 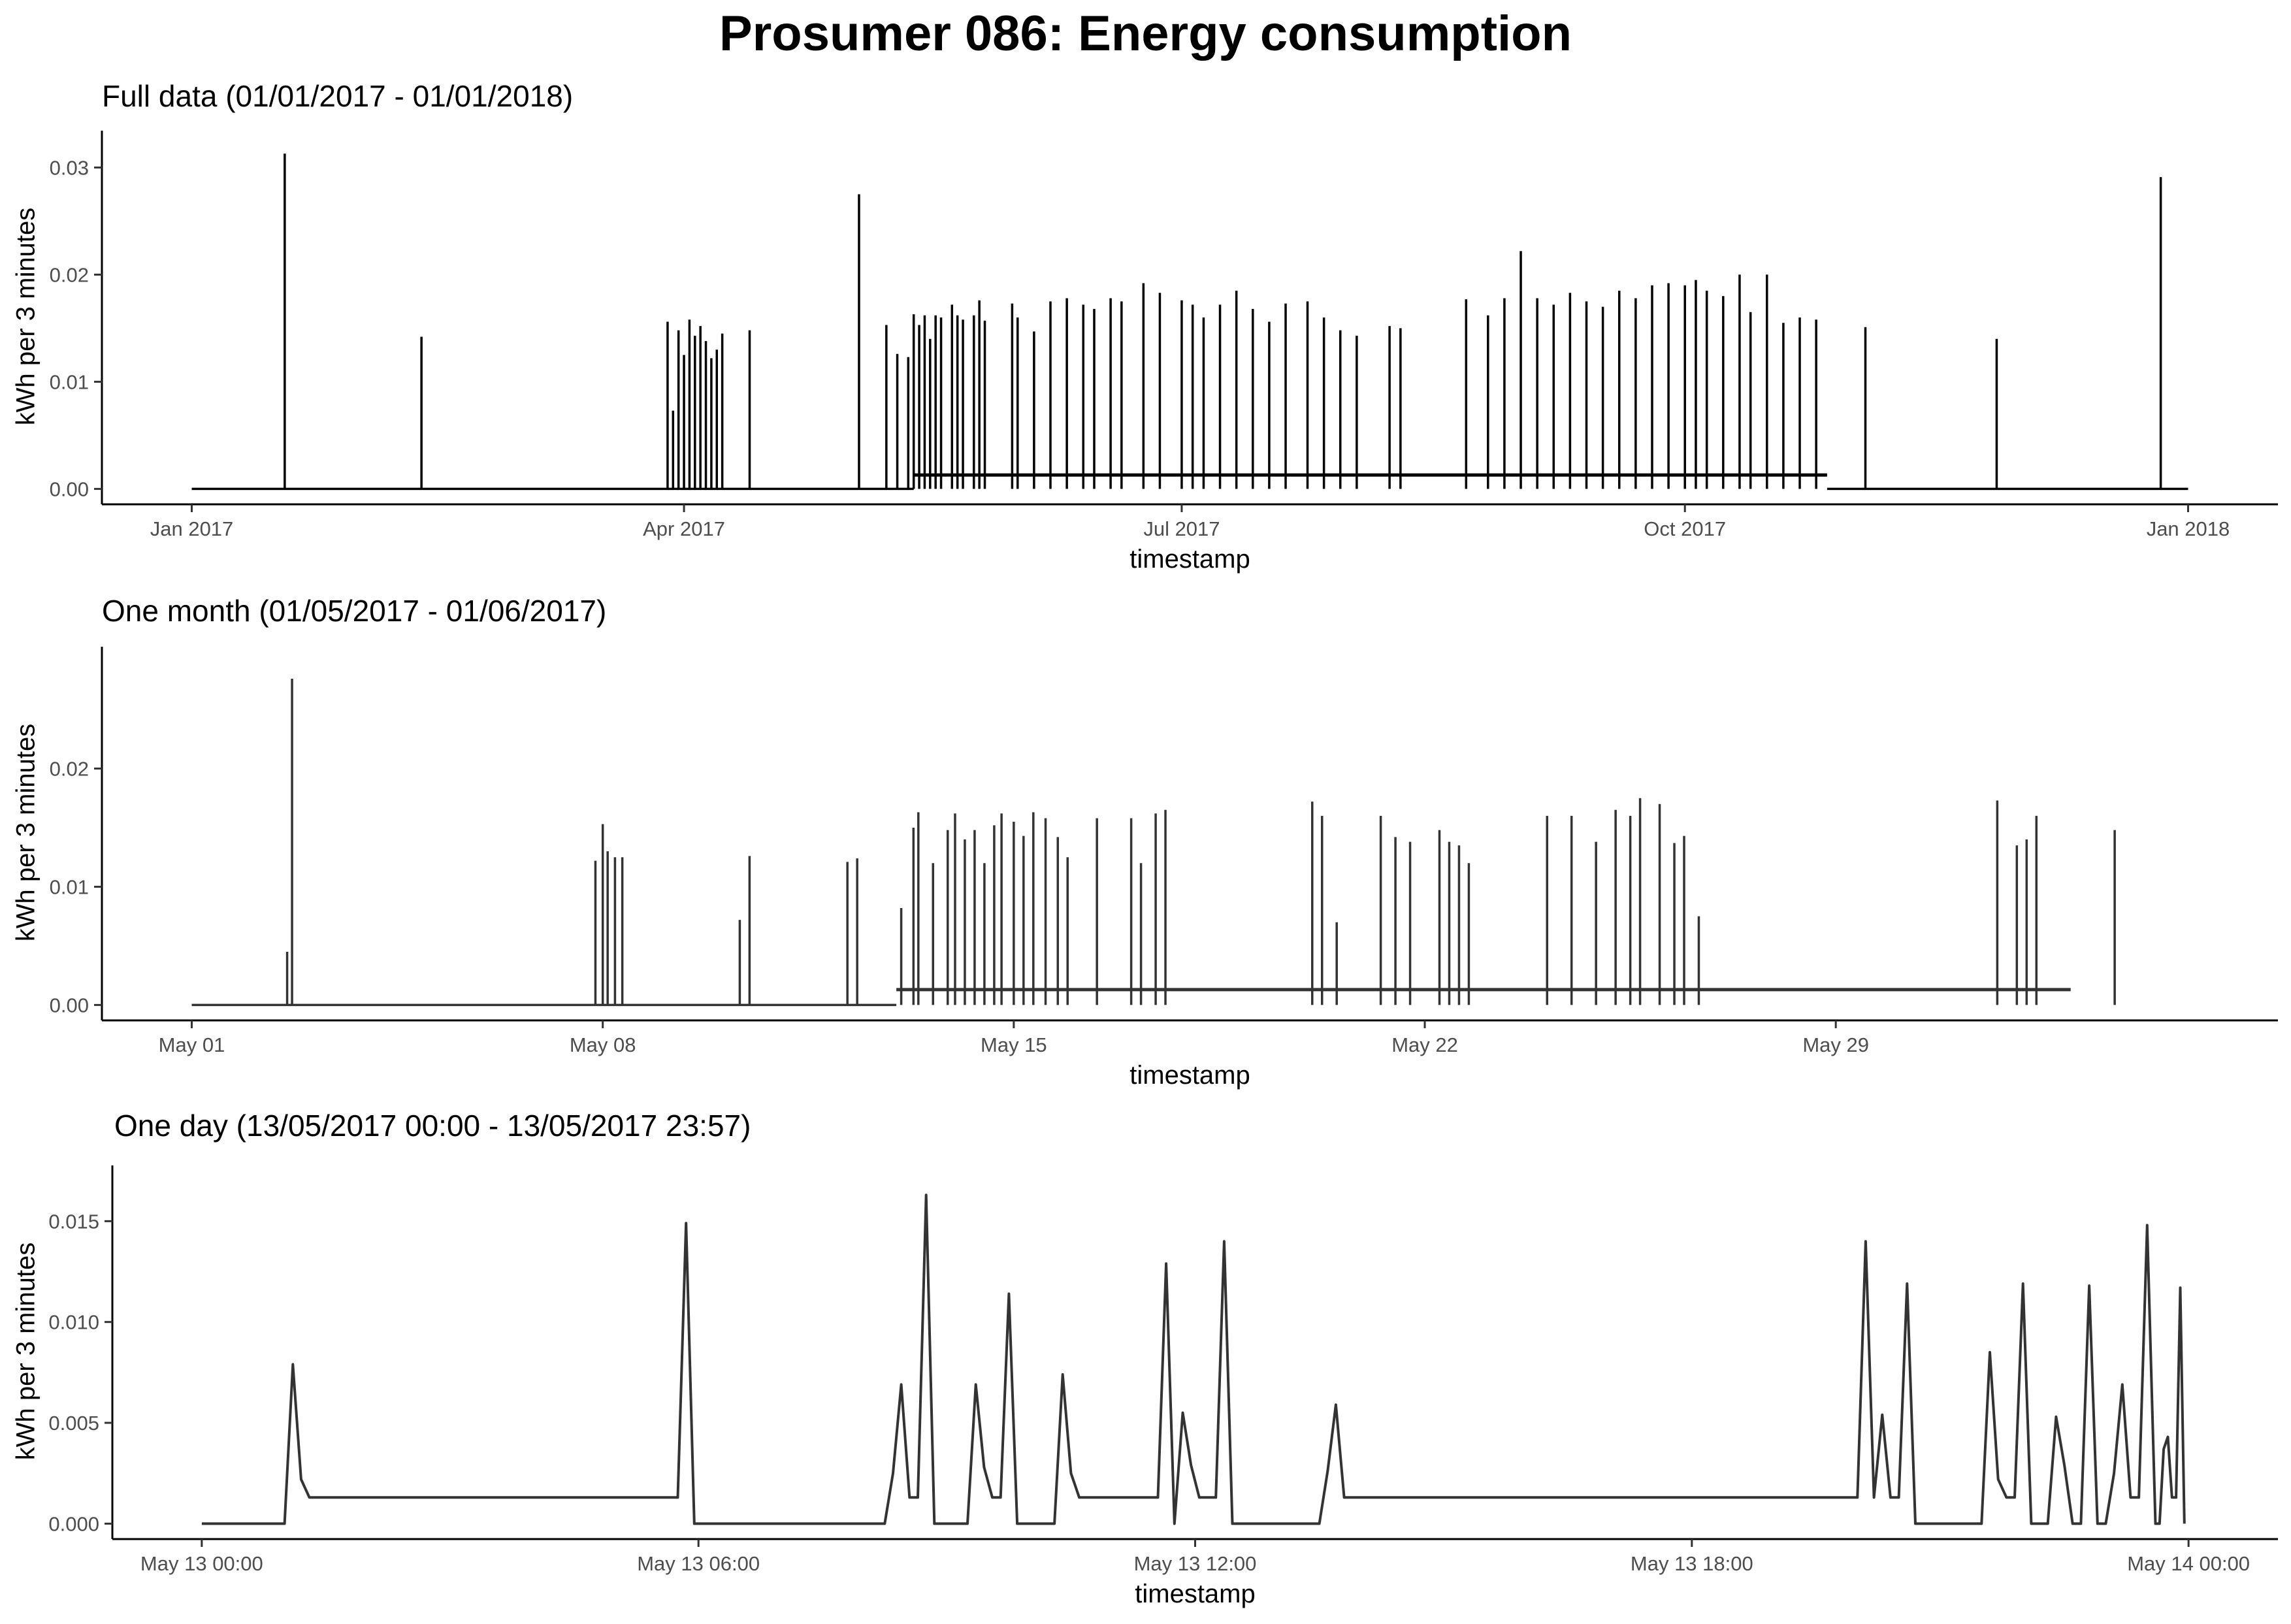 What do you see at coordinates (1692, 1564) in the screenshot?
I see `x-tick-label: May 13 18:00` at bounding box center [1692, 1564].